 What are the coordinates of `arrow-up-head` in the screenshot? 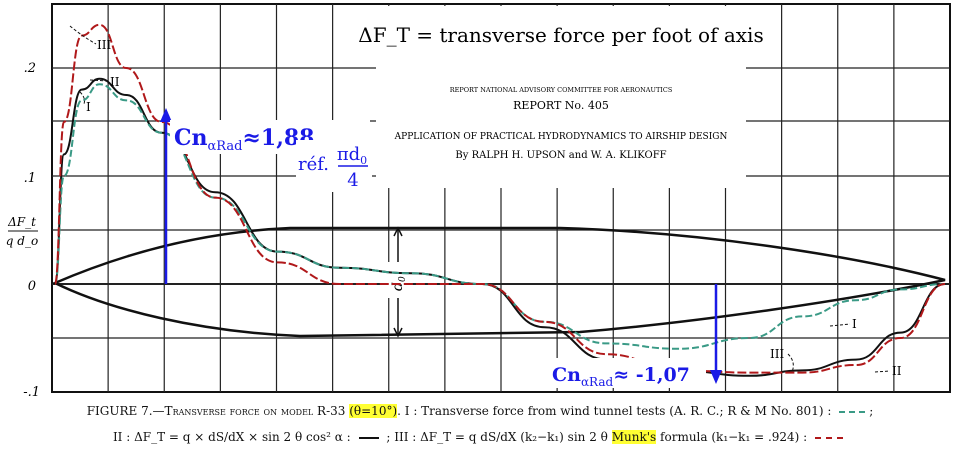 It's located at (166, 115).